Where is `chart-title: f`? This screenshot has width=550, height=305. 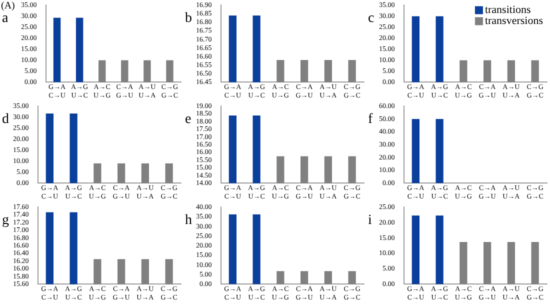 chart-title: f is located at coordinates (370, 119).